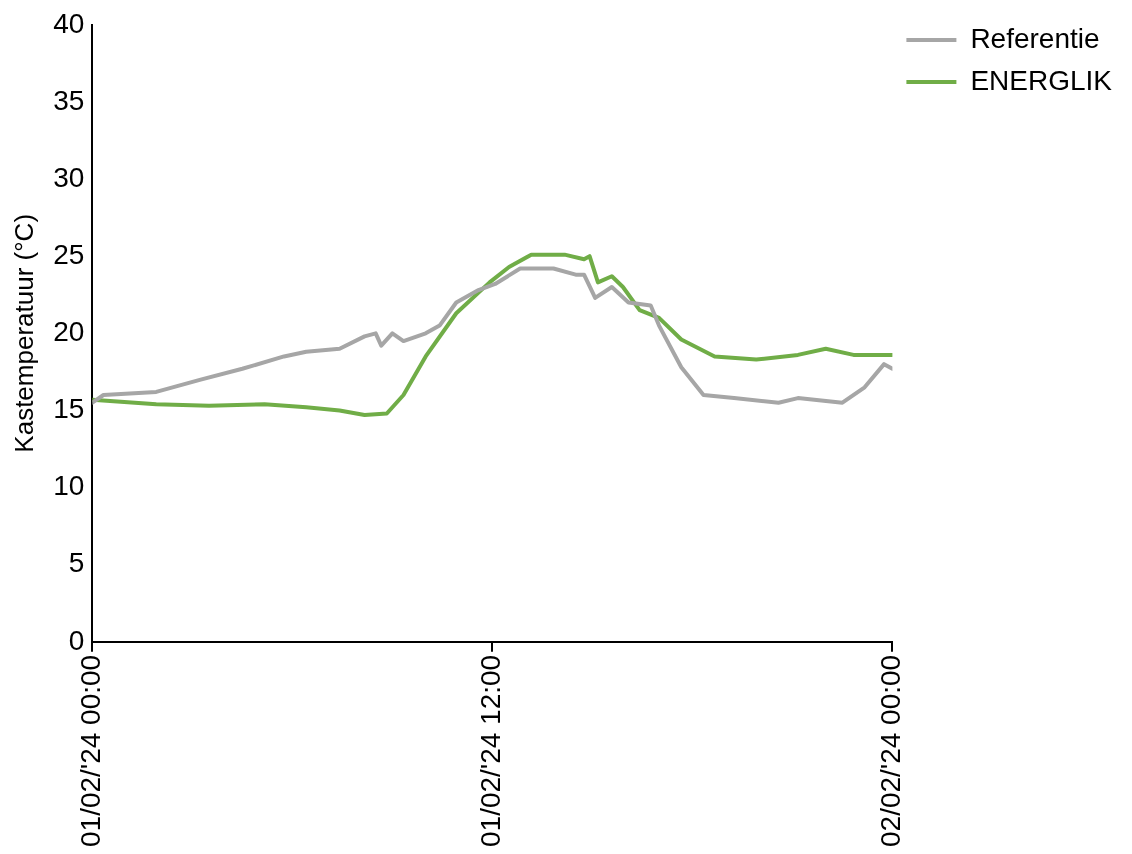 This screenshot has width=1132, height=854. I want to click on y-tick-label: 10, so click(69, 486).